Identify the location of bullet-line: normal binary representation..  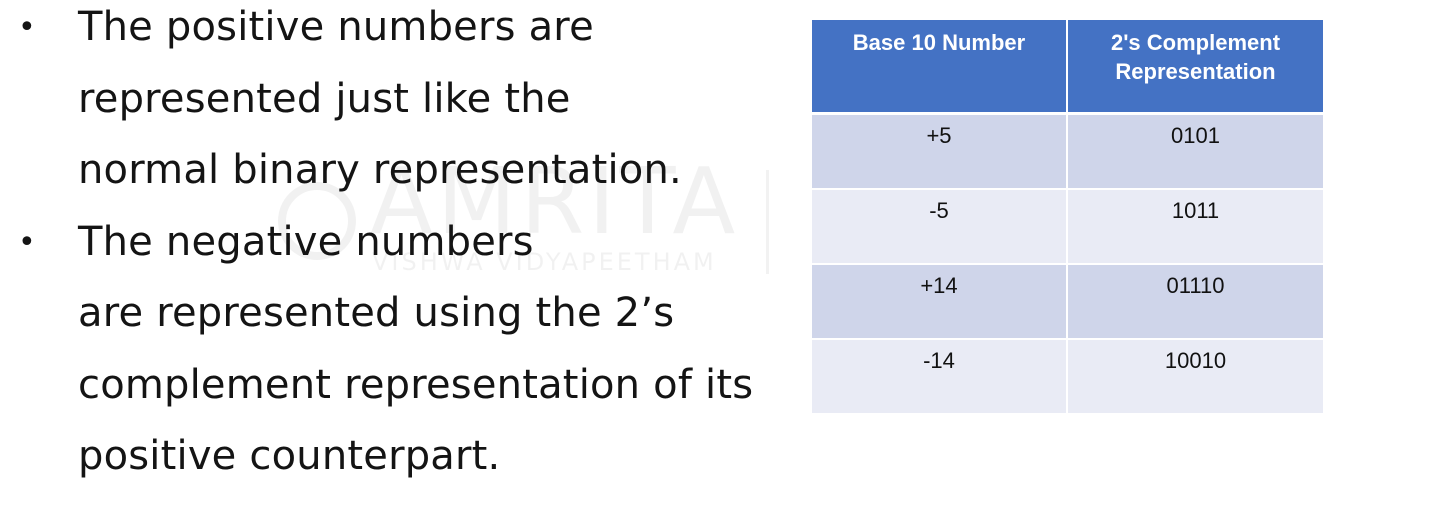
(380, 170).